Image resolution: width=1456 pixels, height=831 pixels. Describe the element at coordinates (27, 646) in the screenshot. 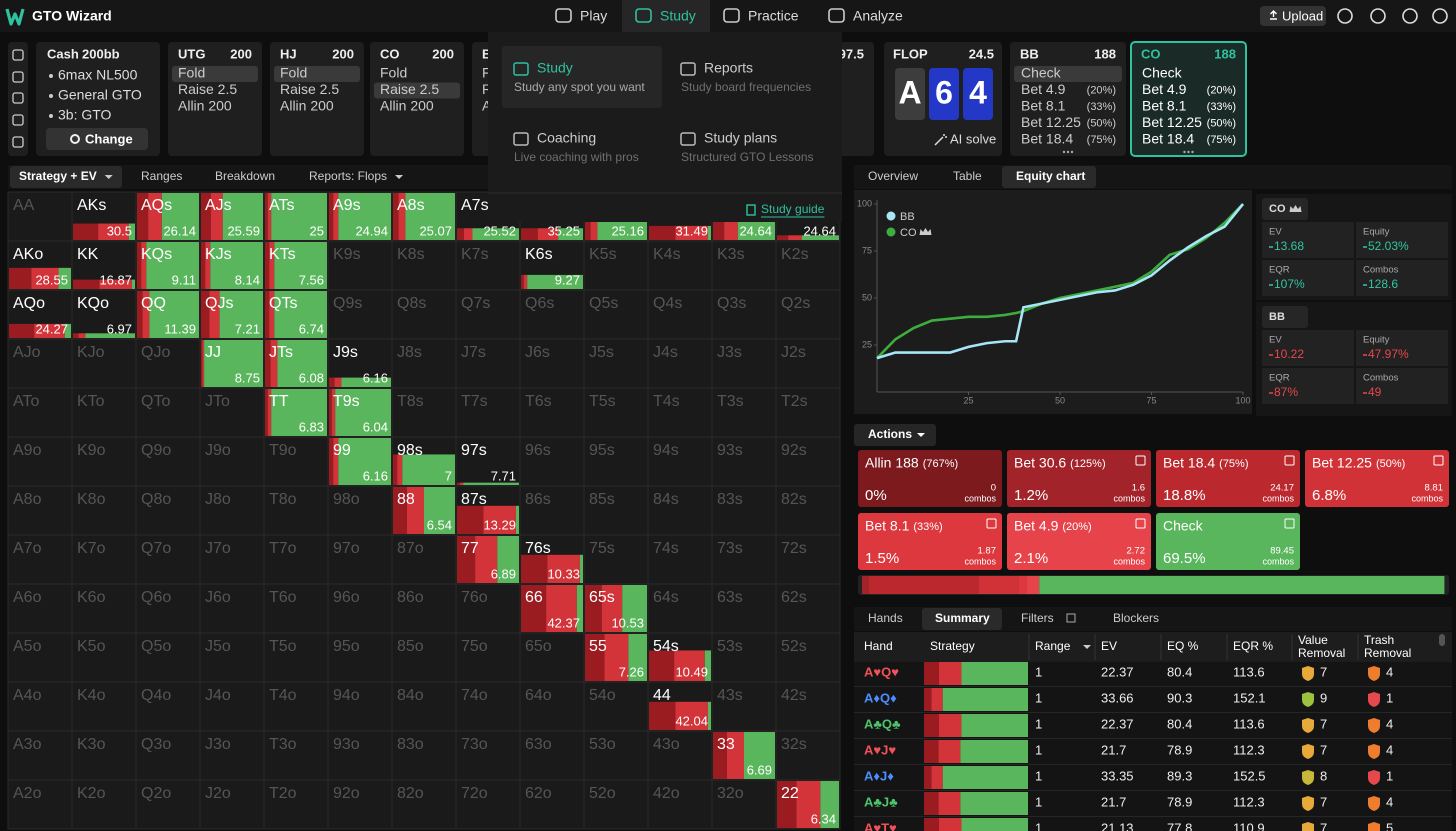

I see `hand-label: A5o` at that location.